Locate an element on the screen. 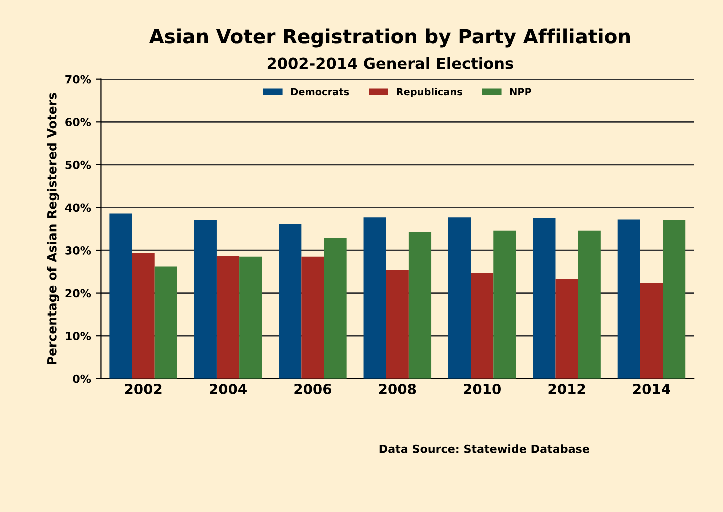 Image resolution: width=723 pixels, height=512 pixels. legend-label: NPP is located at coordinates (521, 92).